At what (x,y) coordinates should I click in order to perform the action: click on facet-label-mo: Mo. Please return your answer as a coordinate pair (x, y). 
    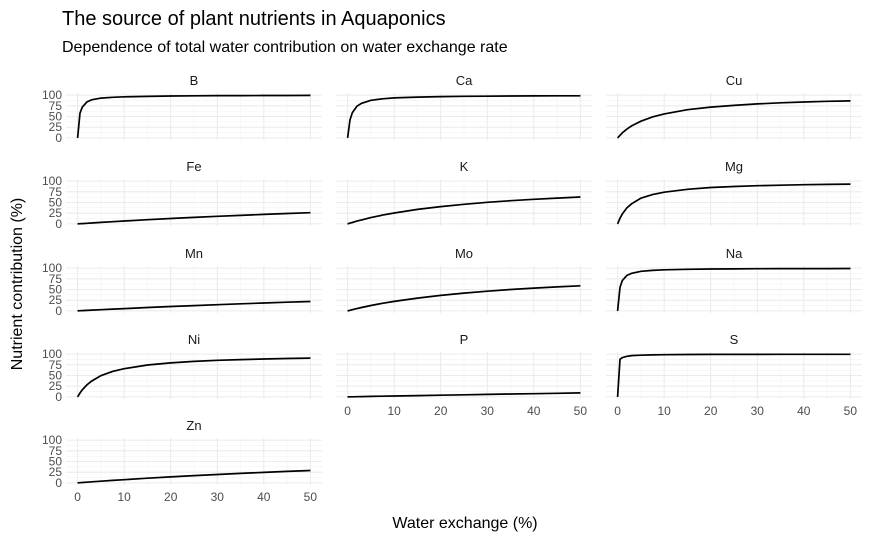
    Looking at the image, I should click on (464, 253).